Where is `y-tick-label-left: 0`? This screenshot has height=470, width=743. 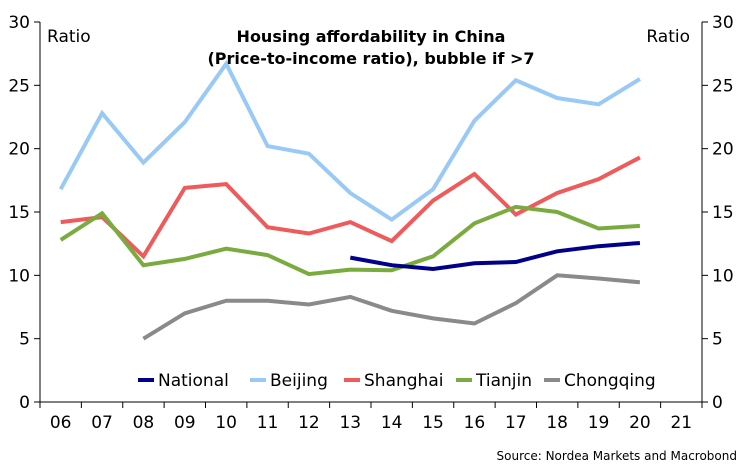 y-tick-label-left: 0 is located at coordinates (24, 403).